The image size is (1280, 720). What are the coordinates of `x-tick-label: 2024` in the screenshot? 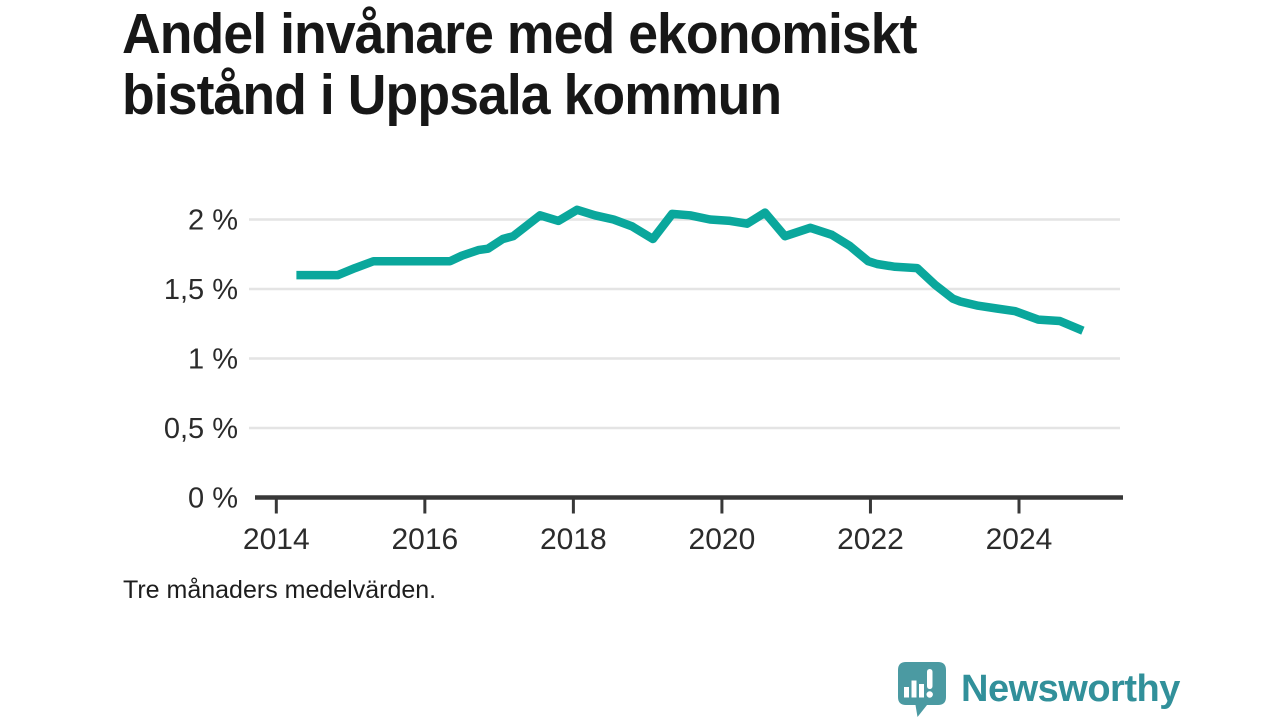 It's located at (1019, 539).